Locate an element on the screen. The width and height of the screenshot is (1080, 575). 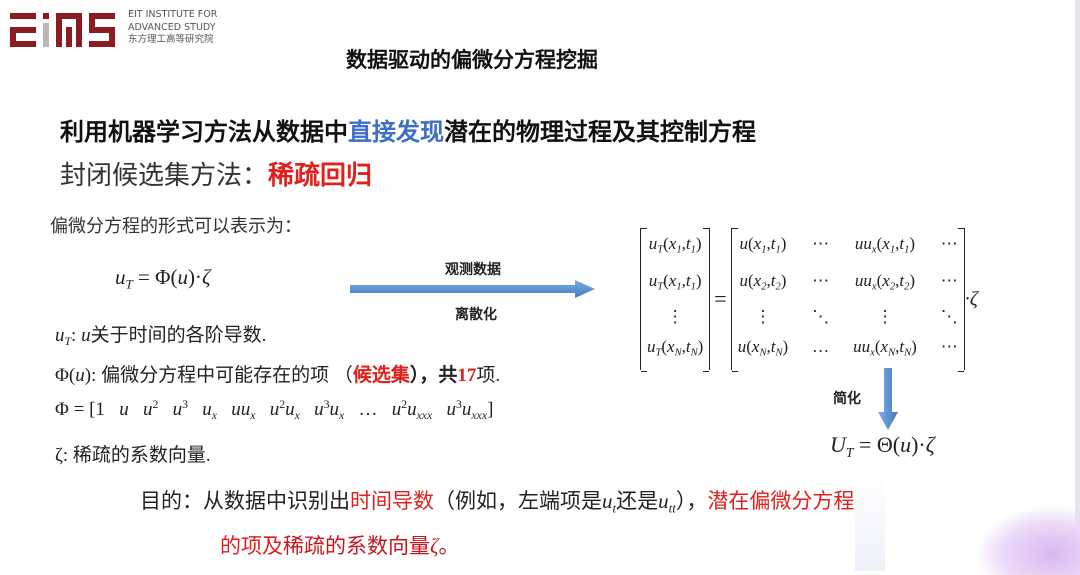
headline-2-pre: 封闭候选集方法： is located at coordinates (164, 176).